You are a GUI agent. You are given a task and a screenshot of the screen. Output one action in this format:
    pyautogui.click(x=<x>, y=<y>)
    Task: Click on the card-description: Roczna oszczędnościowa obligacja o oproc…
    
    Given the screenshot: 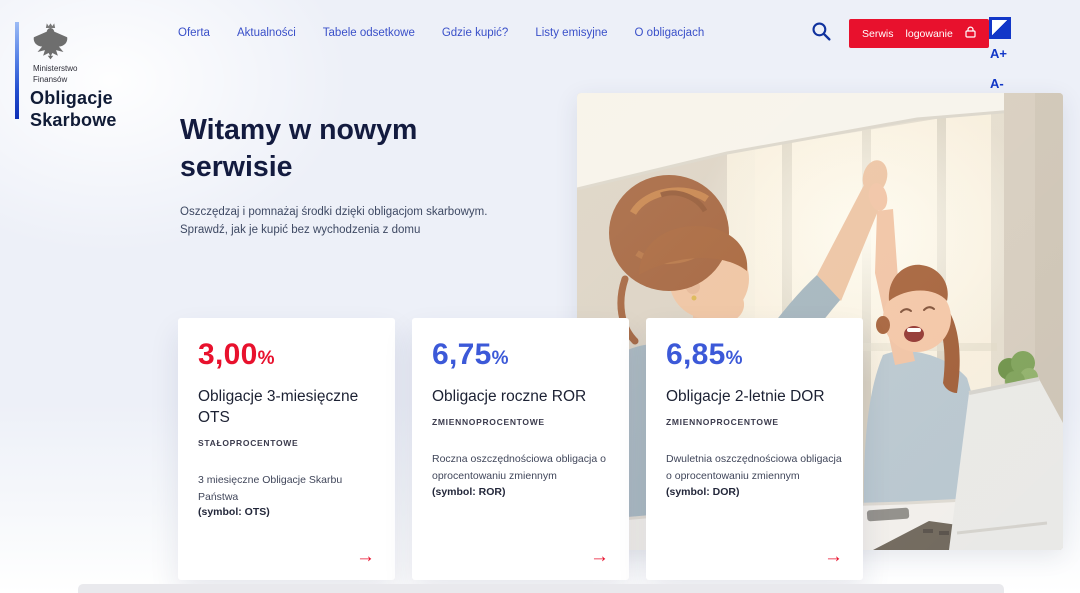 What is the action you would take?
    pyautogui.click(x=519, y=467)
    